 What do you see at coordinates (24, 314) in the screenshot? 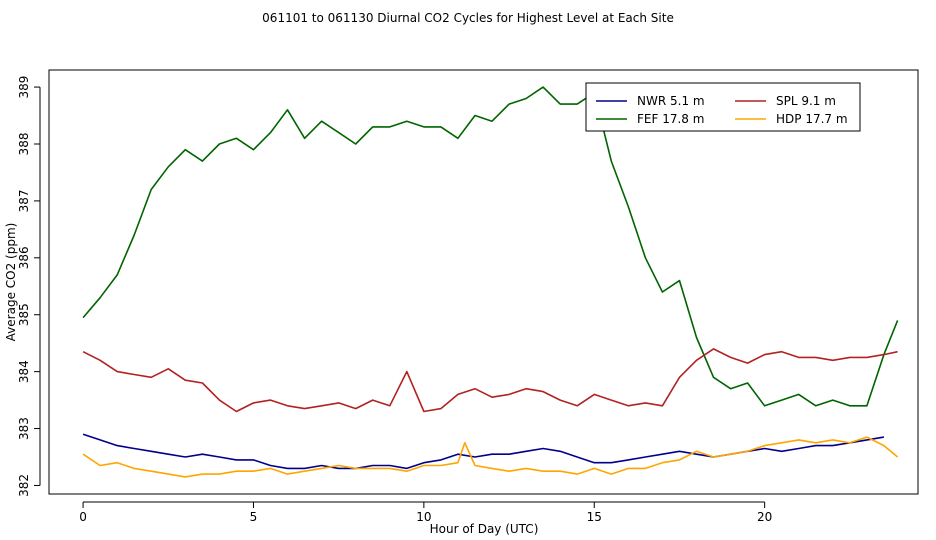
I see `y-tick-label: 385` at bounding box center [24, 314].